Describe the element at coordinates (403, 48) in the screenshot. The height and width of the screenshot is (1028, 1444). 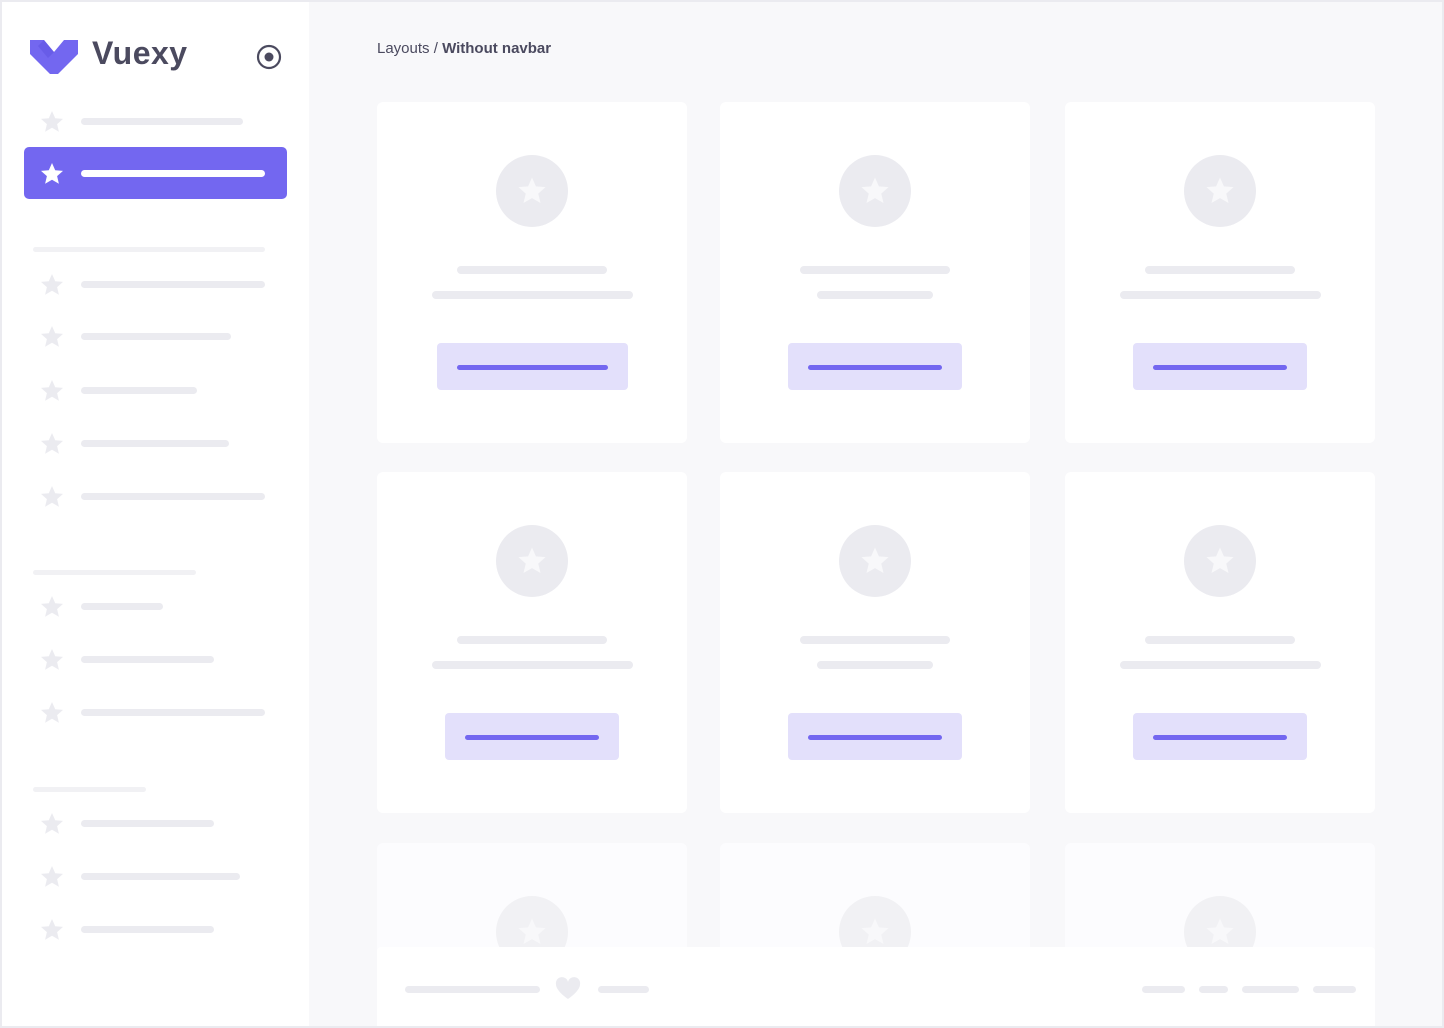
I see `breadcrumb-parent: Layouts` at that location.